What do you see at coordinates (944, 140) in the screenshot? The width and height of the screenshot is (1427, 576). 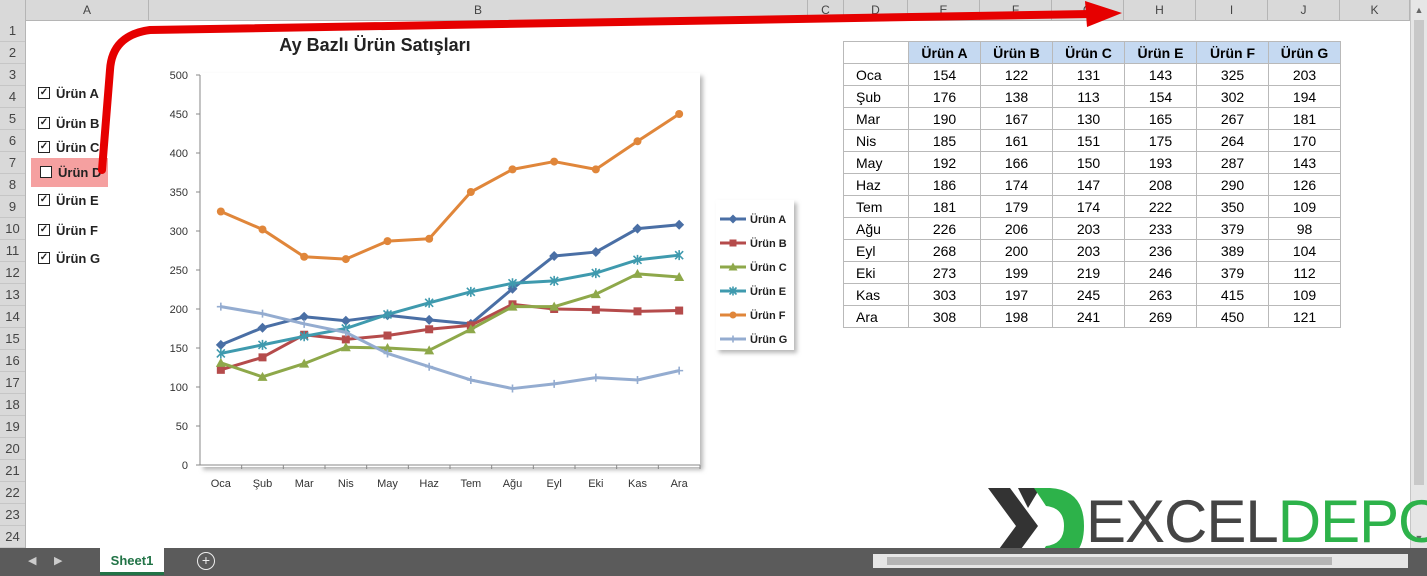 I see `table-value-cell: 185` at bounding box center [944, 140].